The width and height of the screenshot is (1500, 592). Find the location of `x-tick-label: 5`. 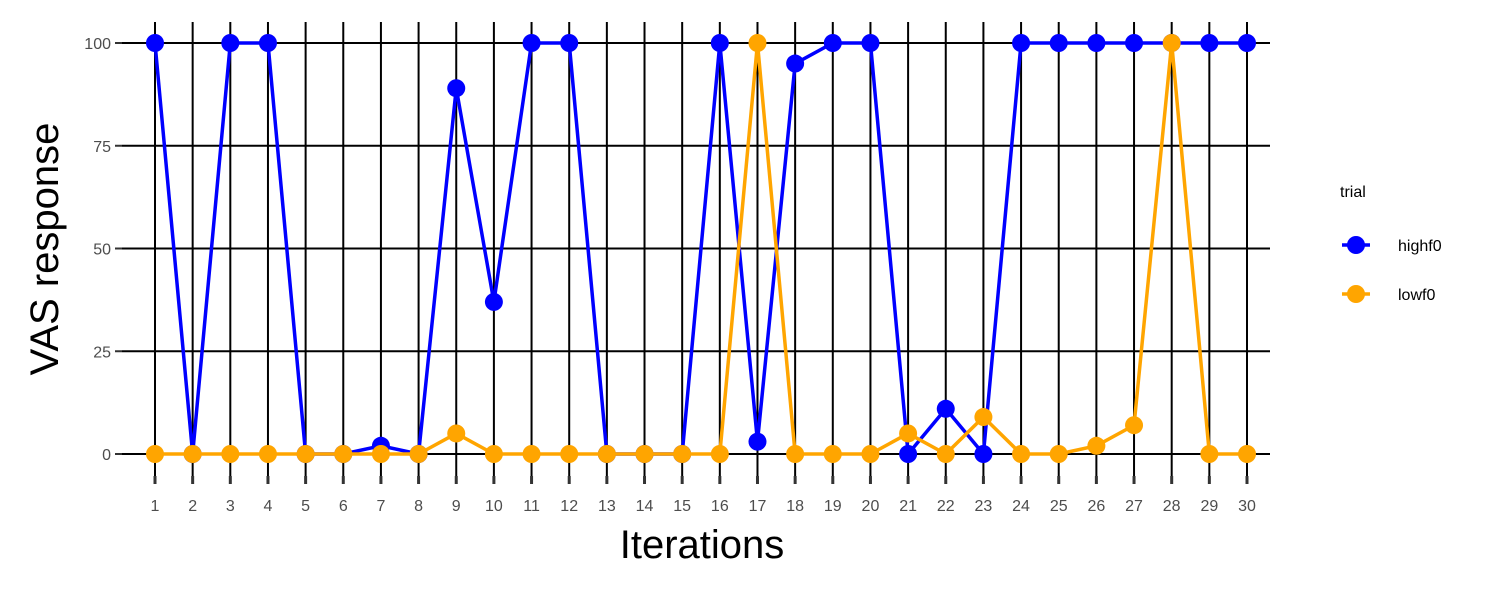

x-tick-label: 5 is located at coordinates (305, 506).